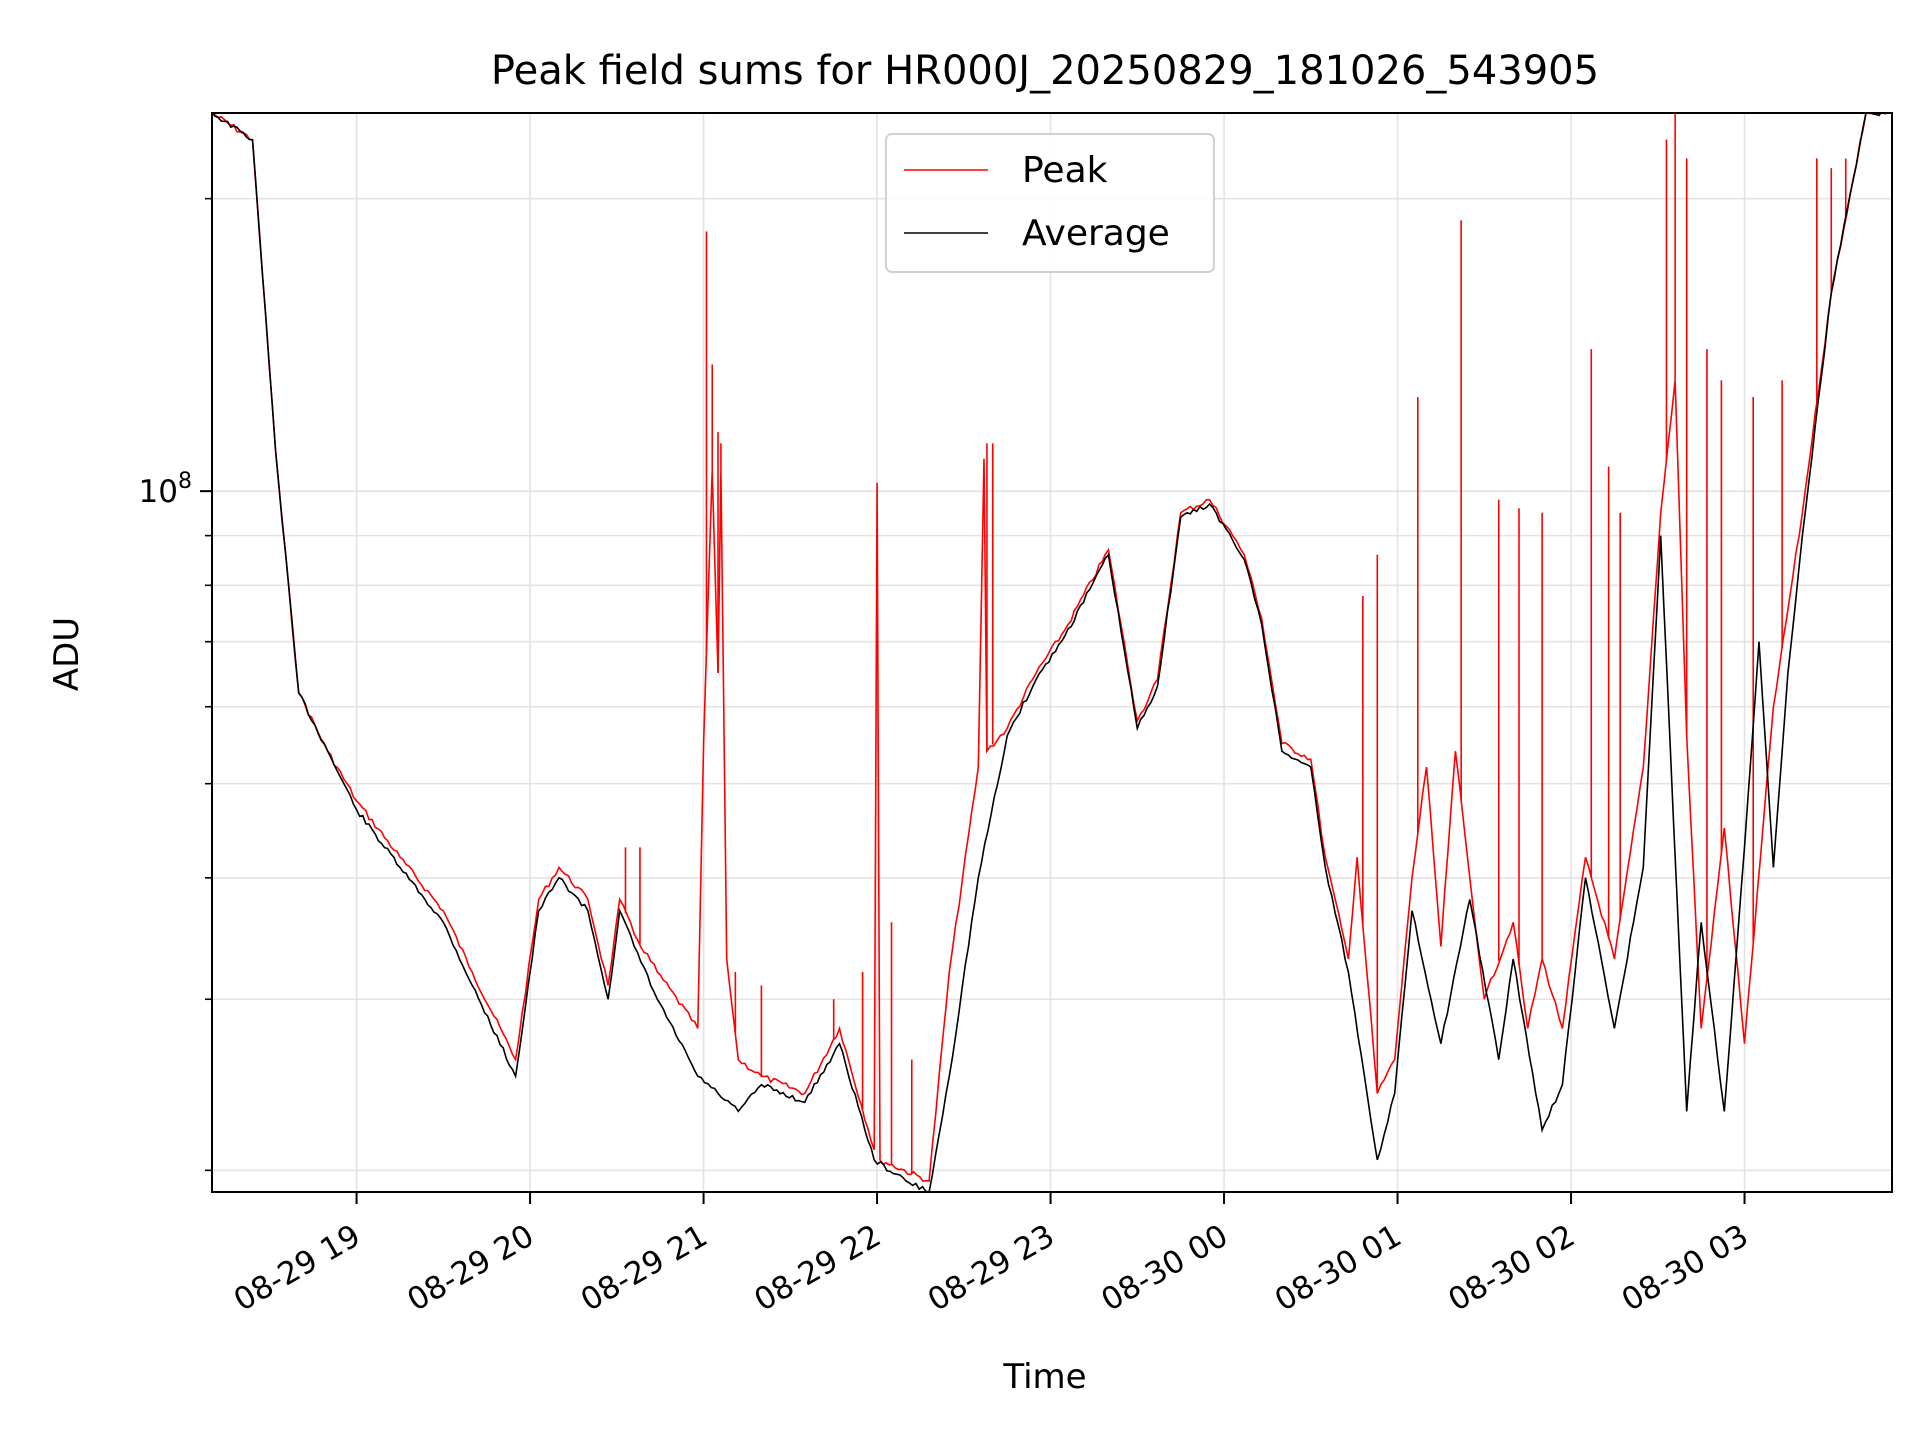  I want to click on y-tick-label-exponent: 8, so click(185, 481).